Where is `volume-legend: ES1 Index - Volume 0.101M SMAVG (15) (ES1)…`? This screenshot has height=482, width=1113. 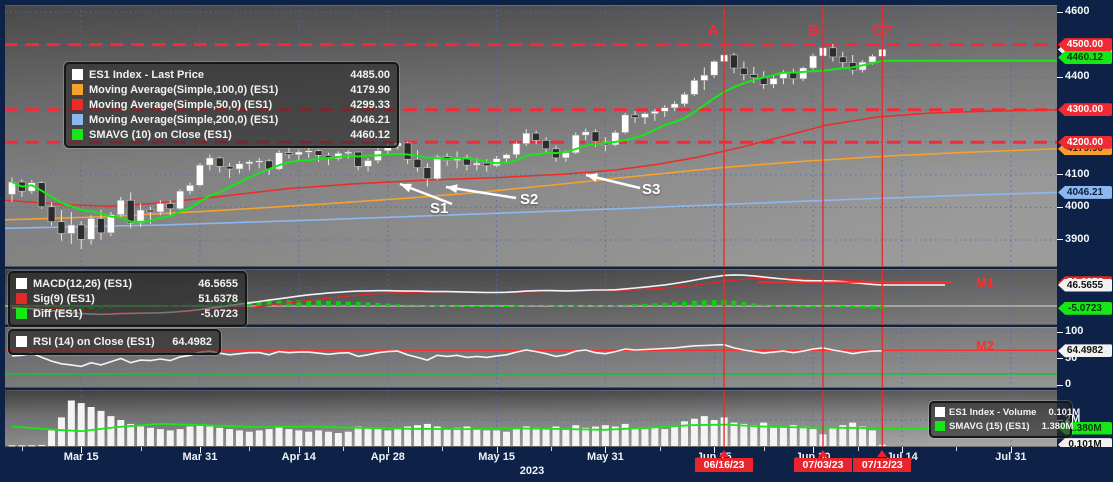
volume-legend: ES1 Index - Volume 0.101M SMAVG (15) (ES1)… is located at coordinates (1004, 419).